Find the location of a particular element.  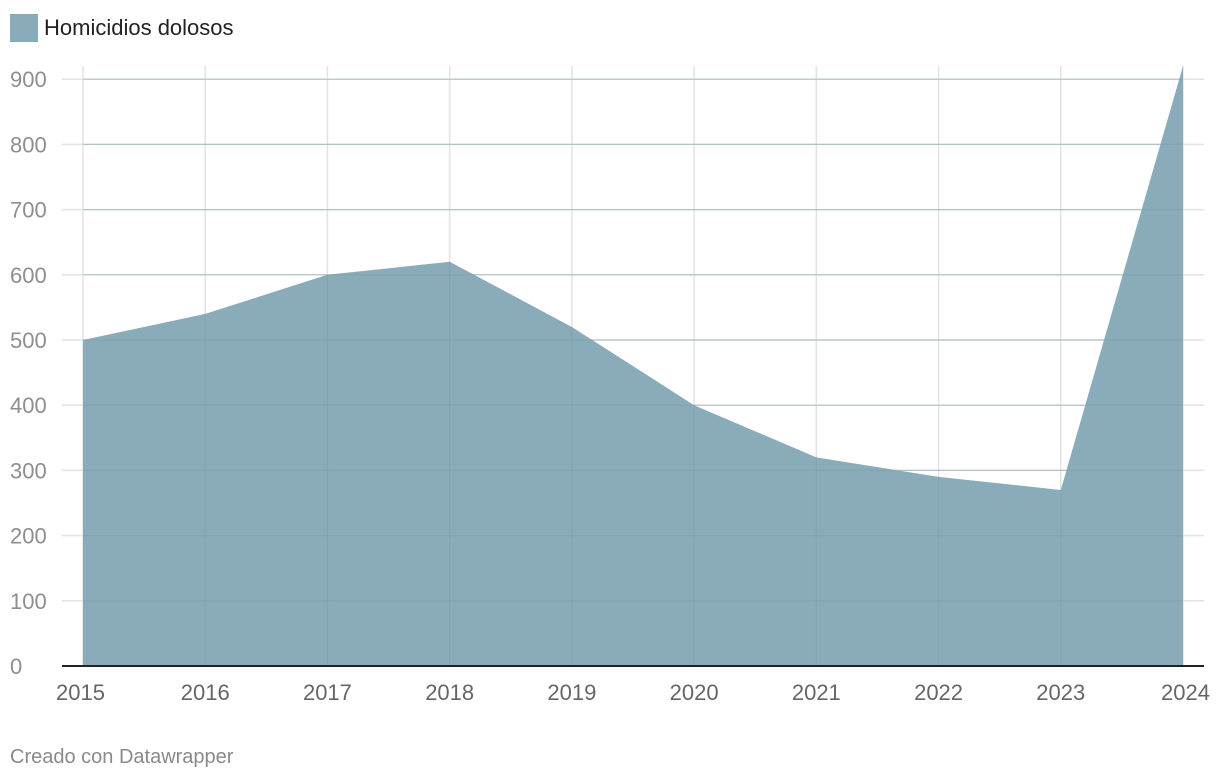

y-tick-label: 500 is located at coordinates (28, 340).